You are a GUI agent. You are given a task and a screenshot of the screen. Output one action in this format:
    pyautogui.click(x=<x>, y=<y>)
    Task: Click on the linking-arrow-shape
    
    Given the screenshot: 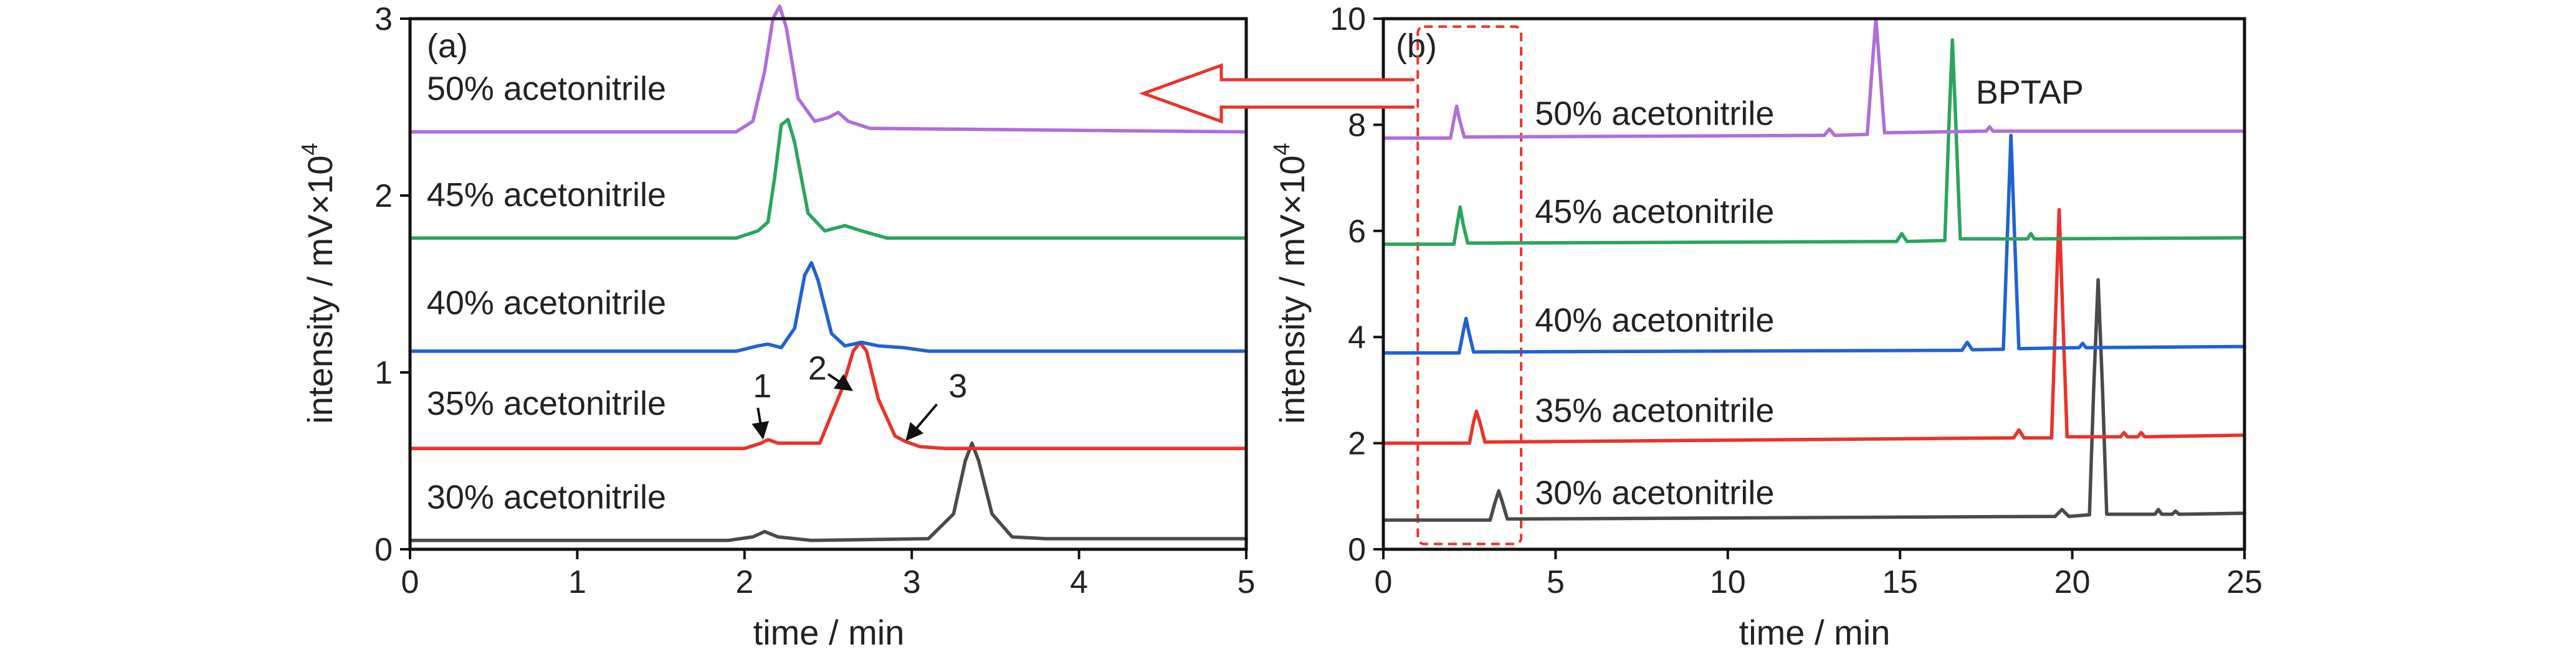 What is the action you would take?
    pyautogui.click(x=1276, y=93)
    